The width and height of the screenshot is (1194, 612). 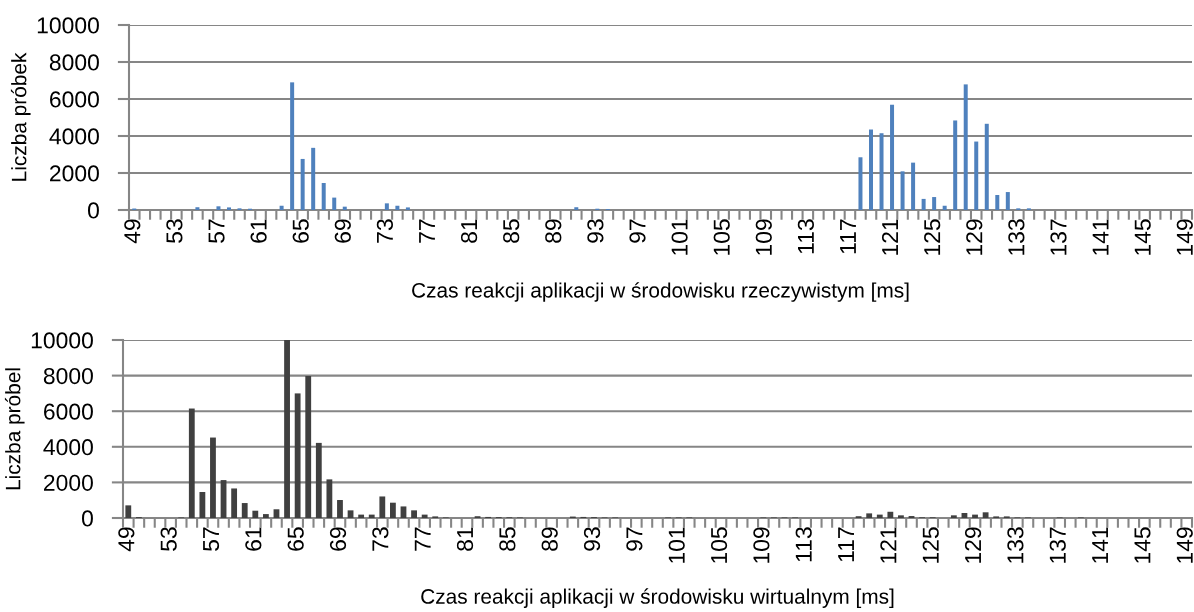 What do you see at coordinates (805, 236) in the screenshot?
I see `x-tick-label: 113` at bounding box center [805, 236].